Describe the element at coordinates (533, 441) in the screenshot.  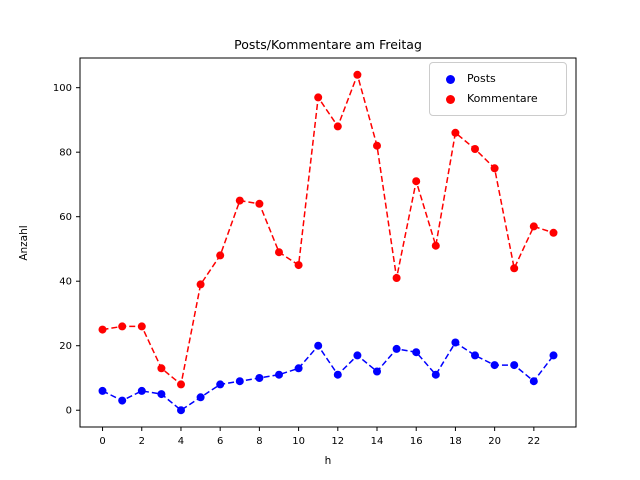
I see `x-tick-label: 22` at that location.